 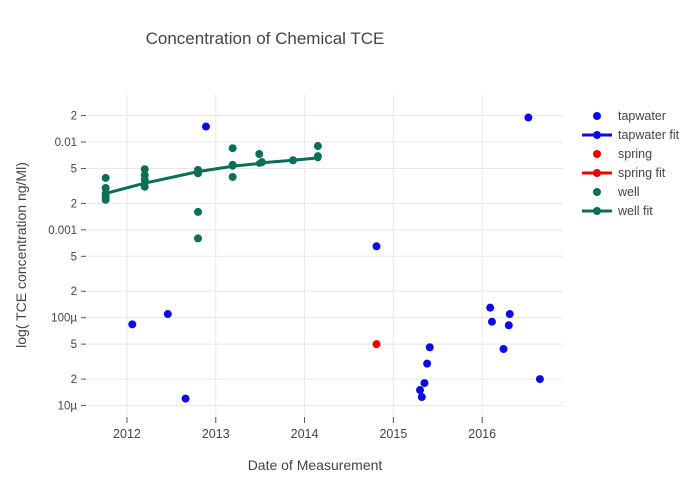 I want to click on fit-line-well-fit, so click(x=212, y=175).